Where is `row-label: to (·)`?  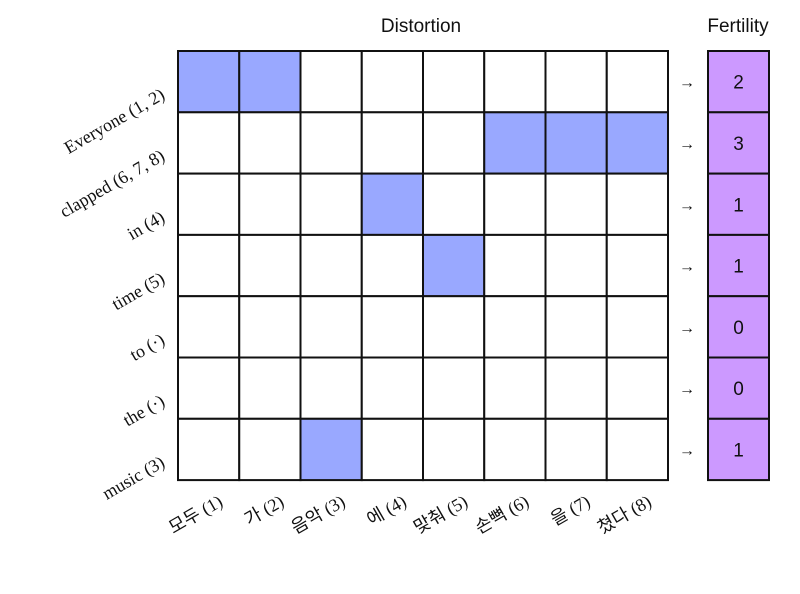
row-label: to (·) is located at coordinates (147, 347).